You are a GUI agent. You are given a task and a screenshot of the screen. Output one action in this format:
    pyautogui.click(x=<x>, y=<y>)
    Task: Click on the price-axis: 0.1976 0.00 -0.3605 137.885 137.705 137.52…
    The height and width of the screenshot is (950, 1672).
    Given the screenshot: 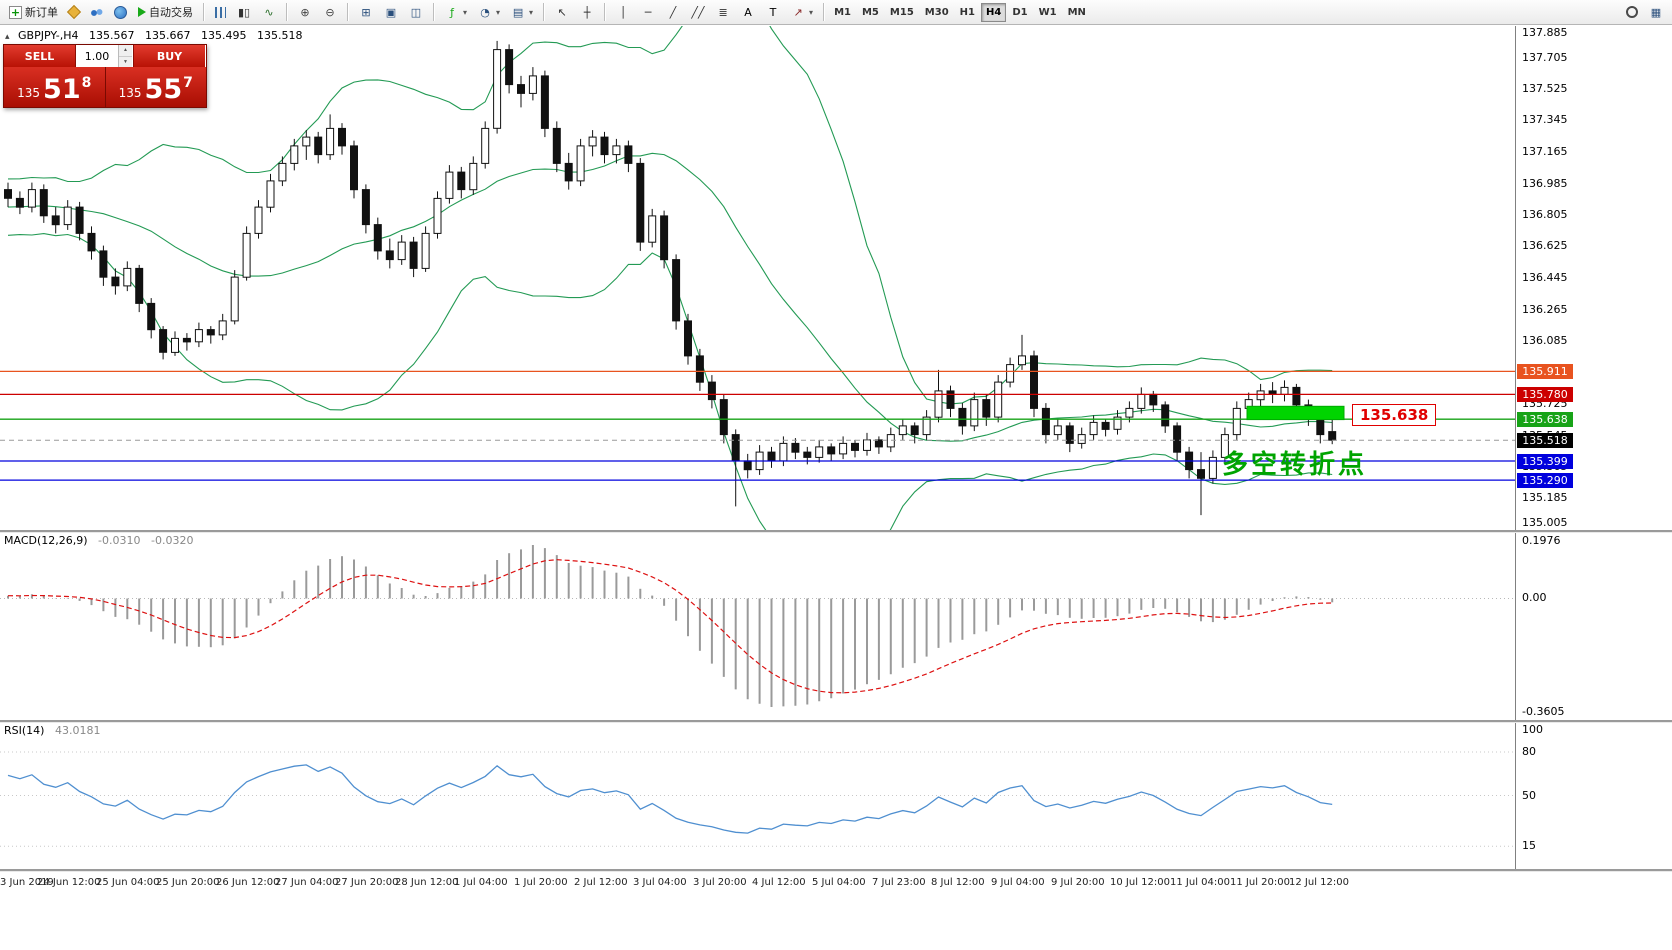 What is the action you would take?
    pyautogui.click(x=1594, y=448)
    